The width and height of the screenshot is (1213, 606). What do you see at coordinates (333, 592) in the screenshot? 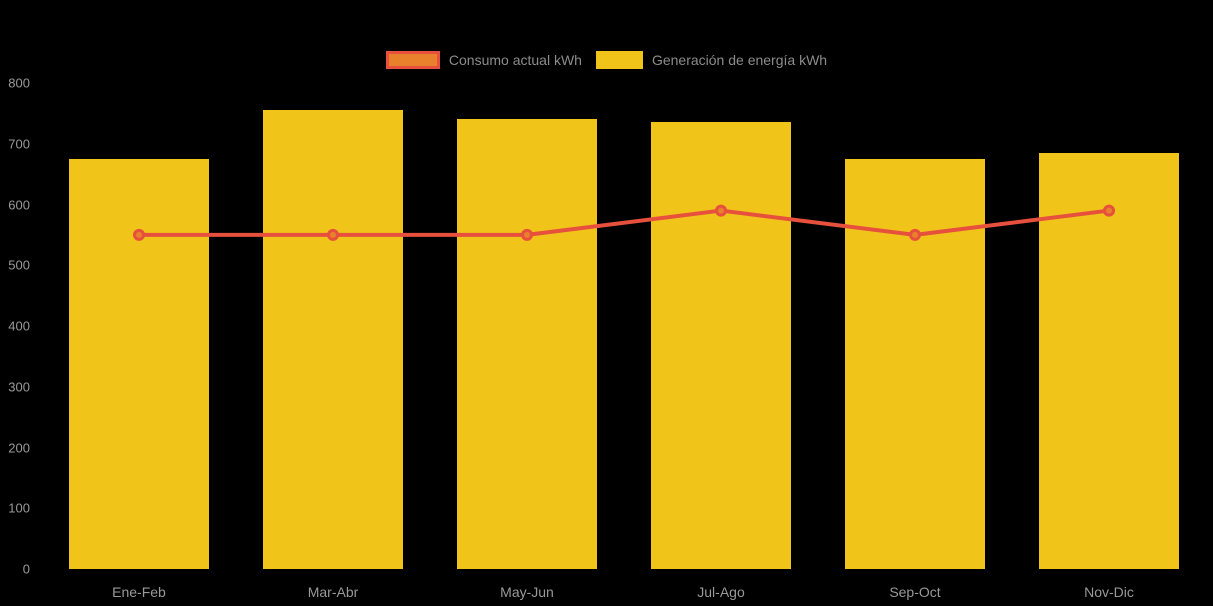
I see `x-axis-label-mar-abr: Mar-Abr` at bounding box center [333, 592].